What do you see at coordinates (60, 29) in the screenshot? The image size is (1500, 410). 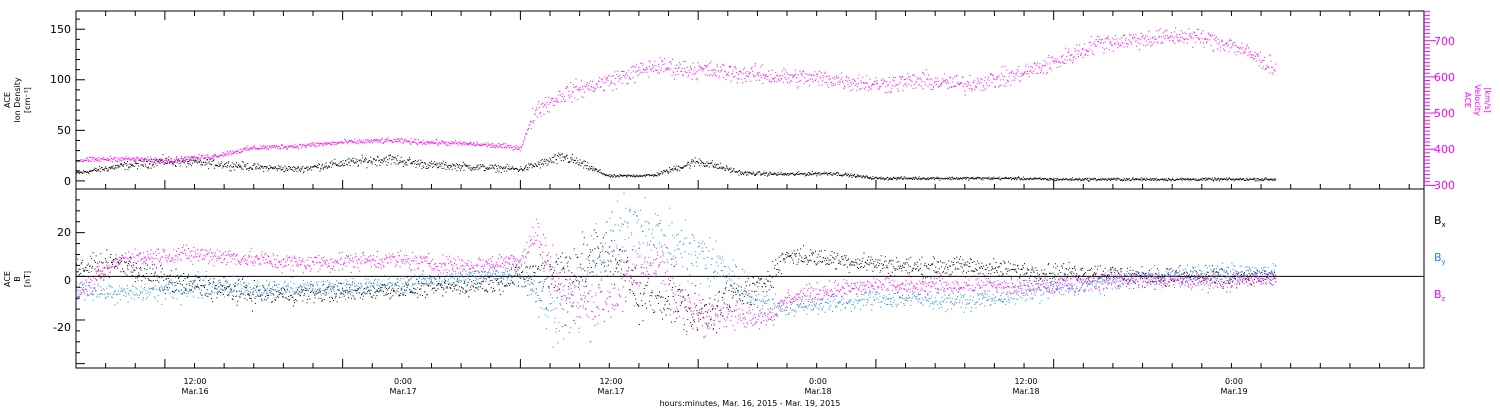 I see `top-left-ytick: 150` at bounding box center [60, 29].